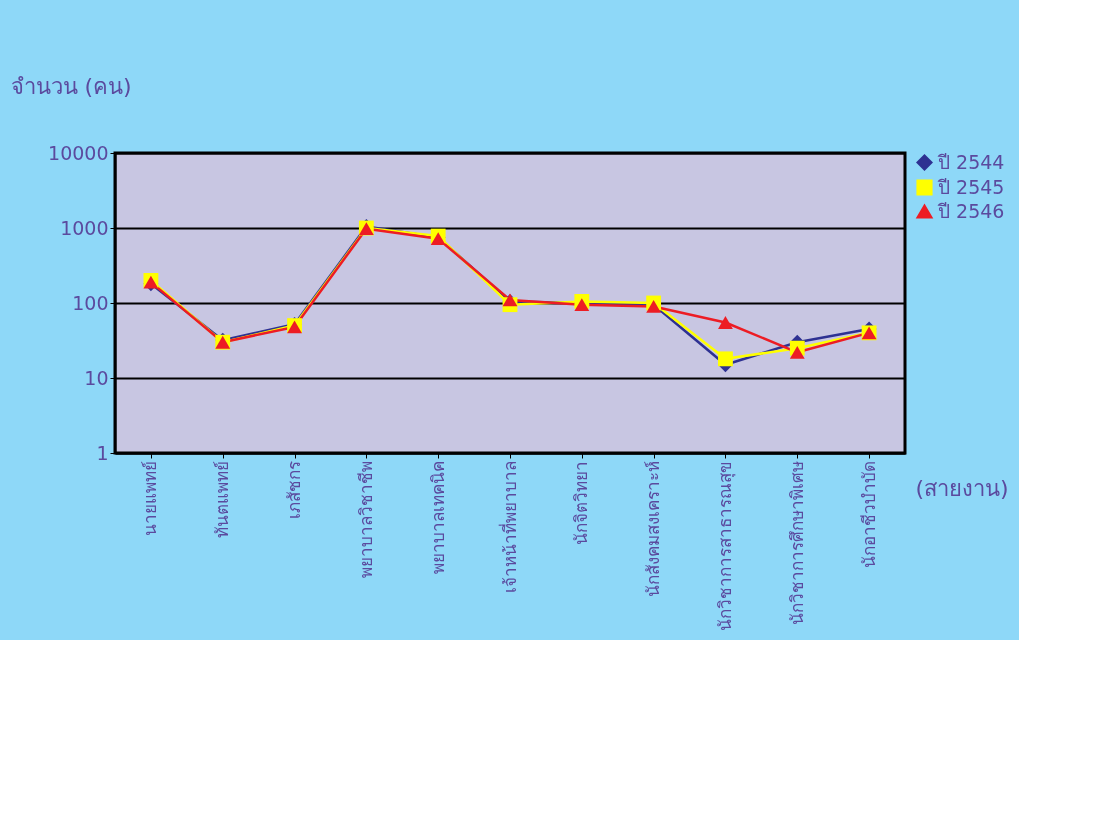 The image size is (1095, 814). I want to click on x-tick-label: ทันตแพทย์, so click(222, 499).